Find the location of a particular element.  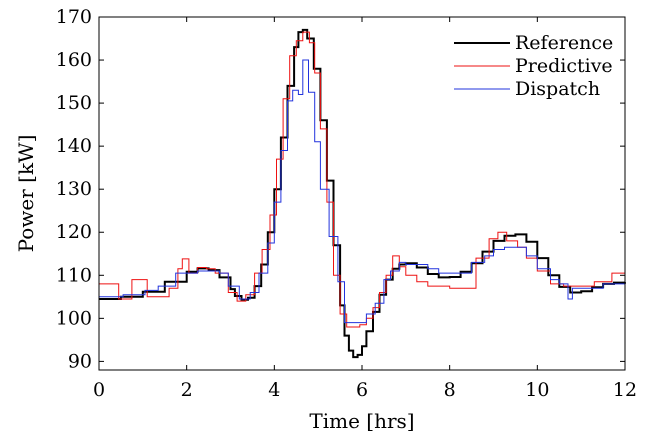

y-tick-label: 170 is located at coordinates (74, 17).